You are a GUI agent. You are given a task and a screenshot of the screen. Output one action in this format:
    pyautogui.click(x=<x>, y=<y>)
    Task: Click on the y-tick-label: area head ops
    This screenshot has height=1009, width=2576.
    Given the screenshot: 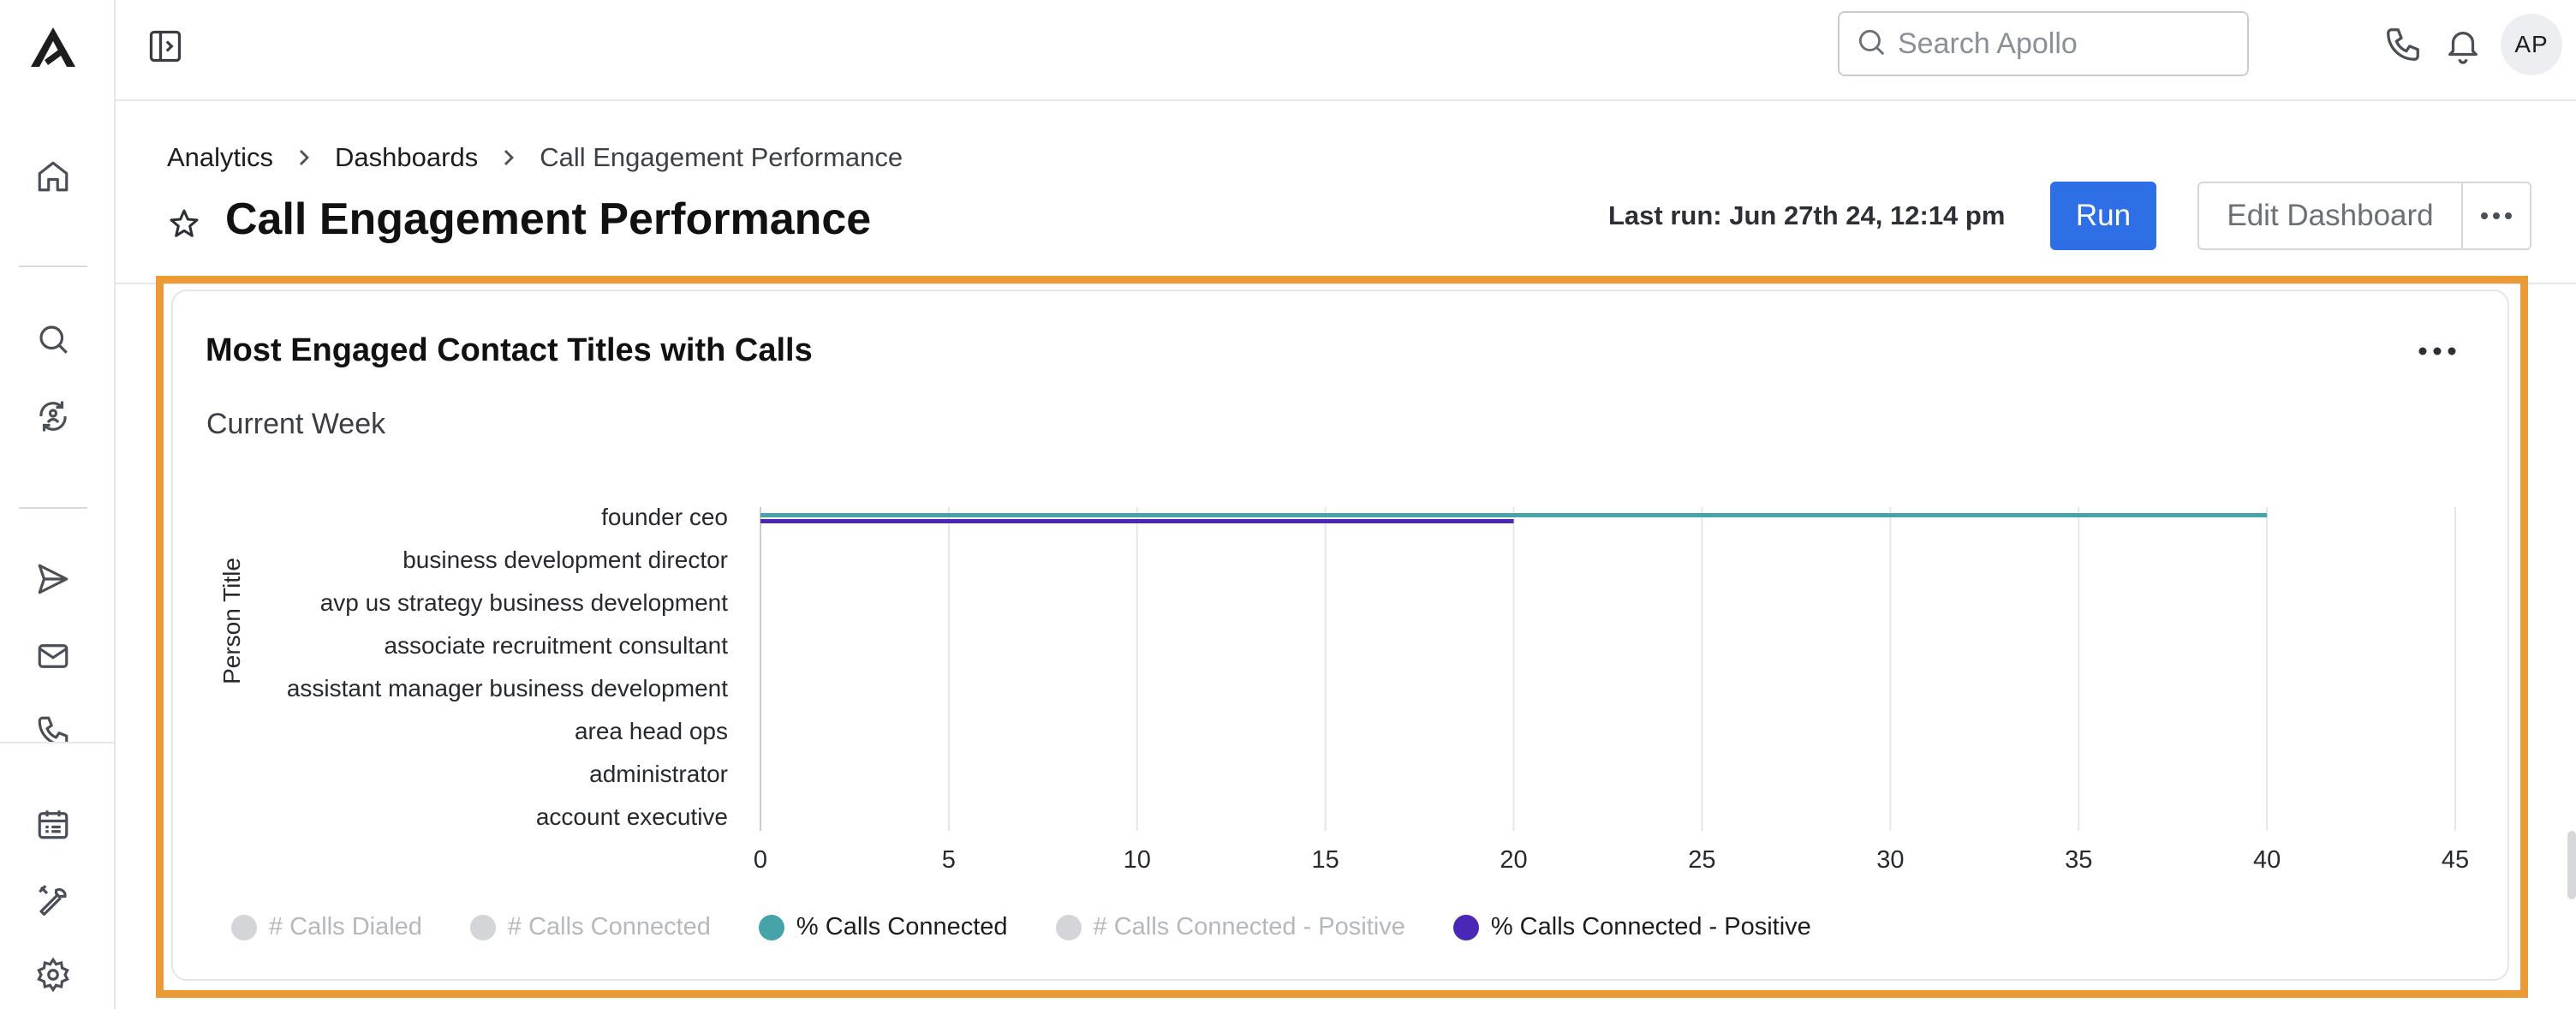 What is the action you would take?
    pyautogui.click(x=651, y=731)
    